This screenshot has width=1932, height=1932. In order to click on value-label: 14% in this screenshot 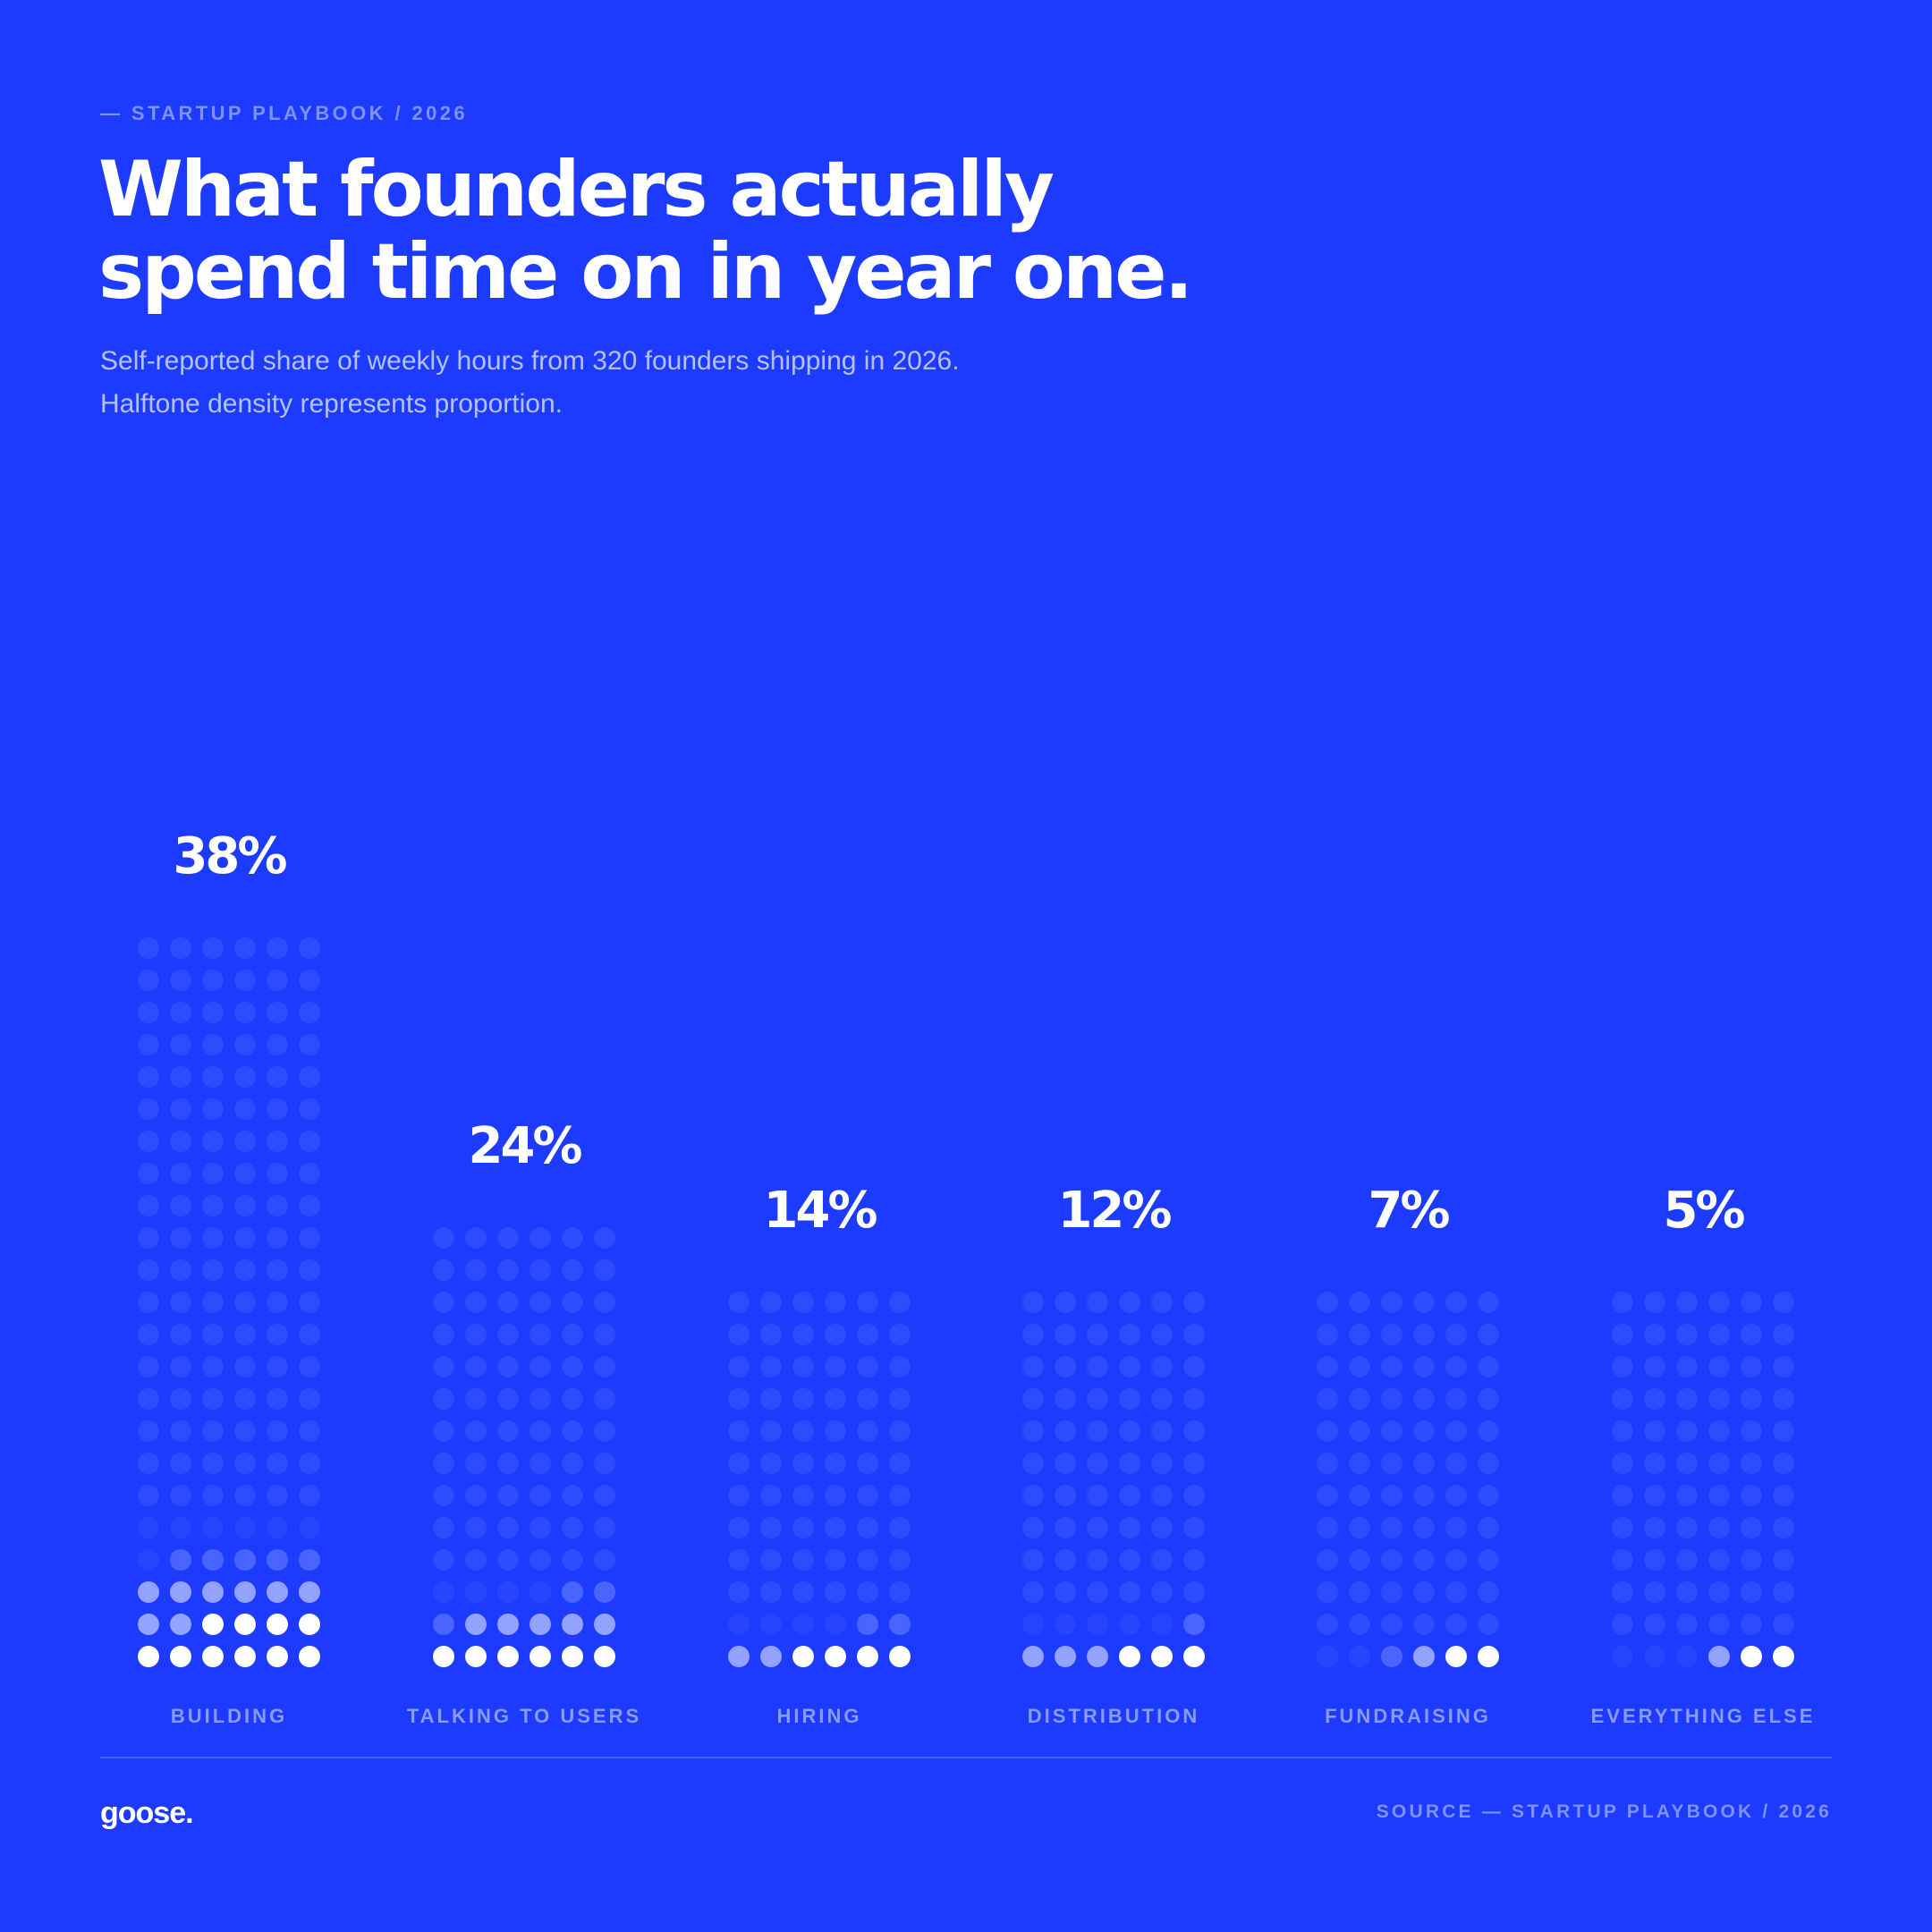, I will do `click(820, 1211)`.